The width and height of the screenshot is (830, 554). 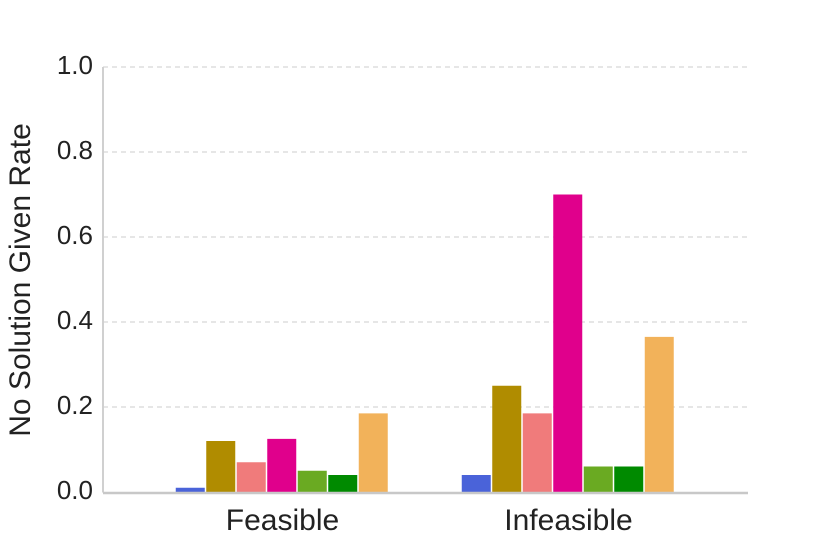 What do you see at coordinates (75, 405) in the screenshot?
I see `y-tick-label: 0.2` at bounding box center [75, 405].